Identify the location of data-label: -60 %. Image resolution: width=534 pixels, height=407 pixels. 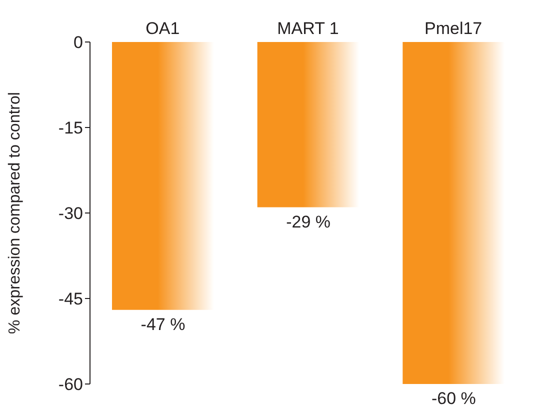
(453, 398).